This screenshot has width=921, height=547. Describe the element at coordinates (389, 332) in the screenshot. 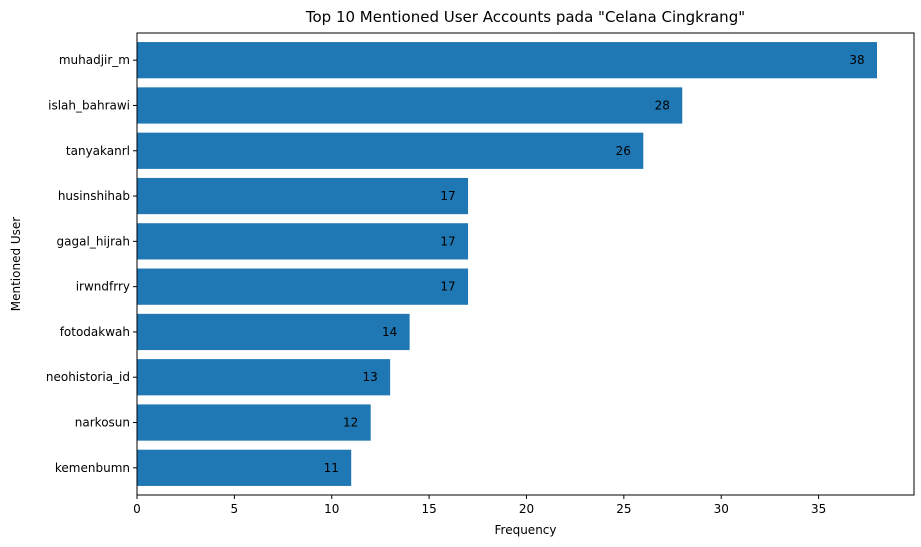

I see `data-label: 14` at that location.